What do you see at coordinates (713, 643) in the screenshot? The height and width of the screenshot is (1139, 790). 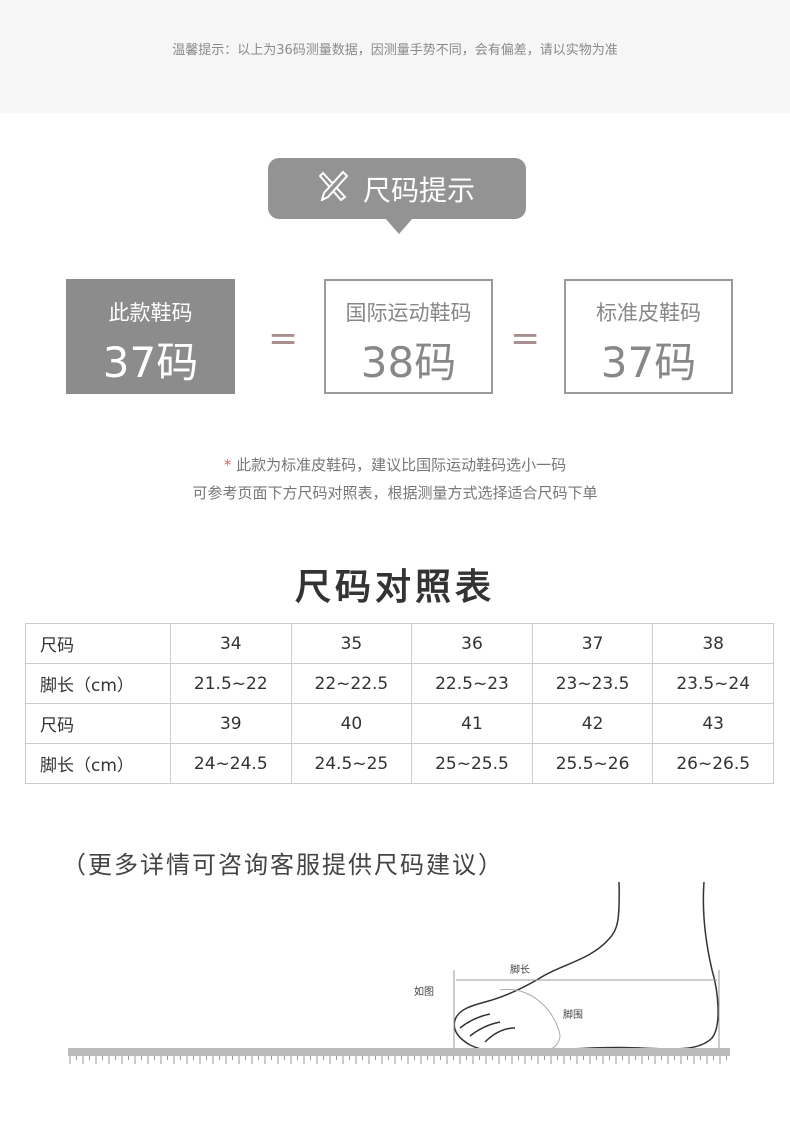 I see `table-cell: 38` at bounding box center [713, 643].